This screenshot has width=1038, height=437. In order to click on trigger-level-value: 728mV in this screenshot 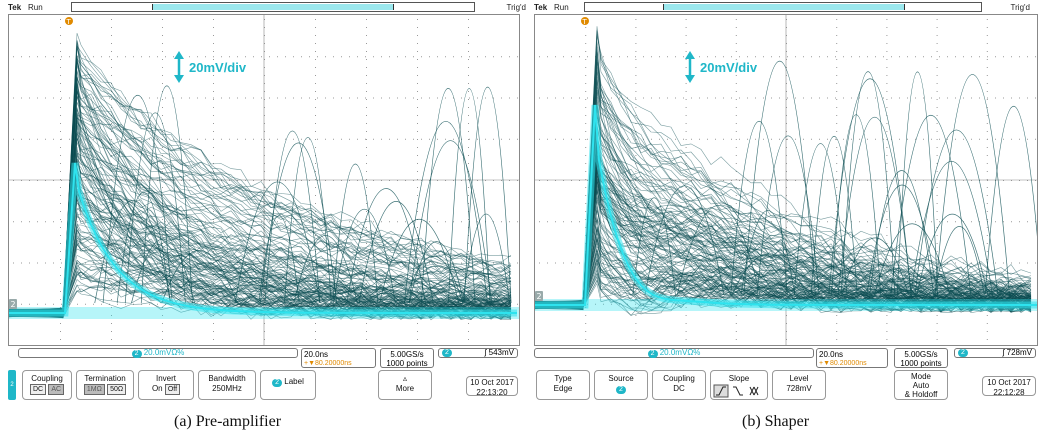, I will do `click(1019, 352)`.